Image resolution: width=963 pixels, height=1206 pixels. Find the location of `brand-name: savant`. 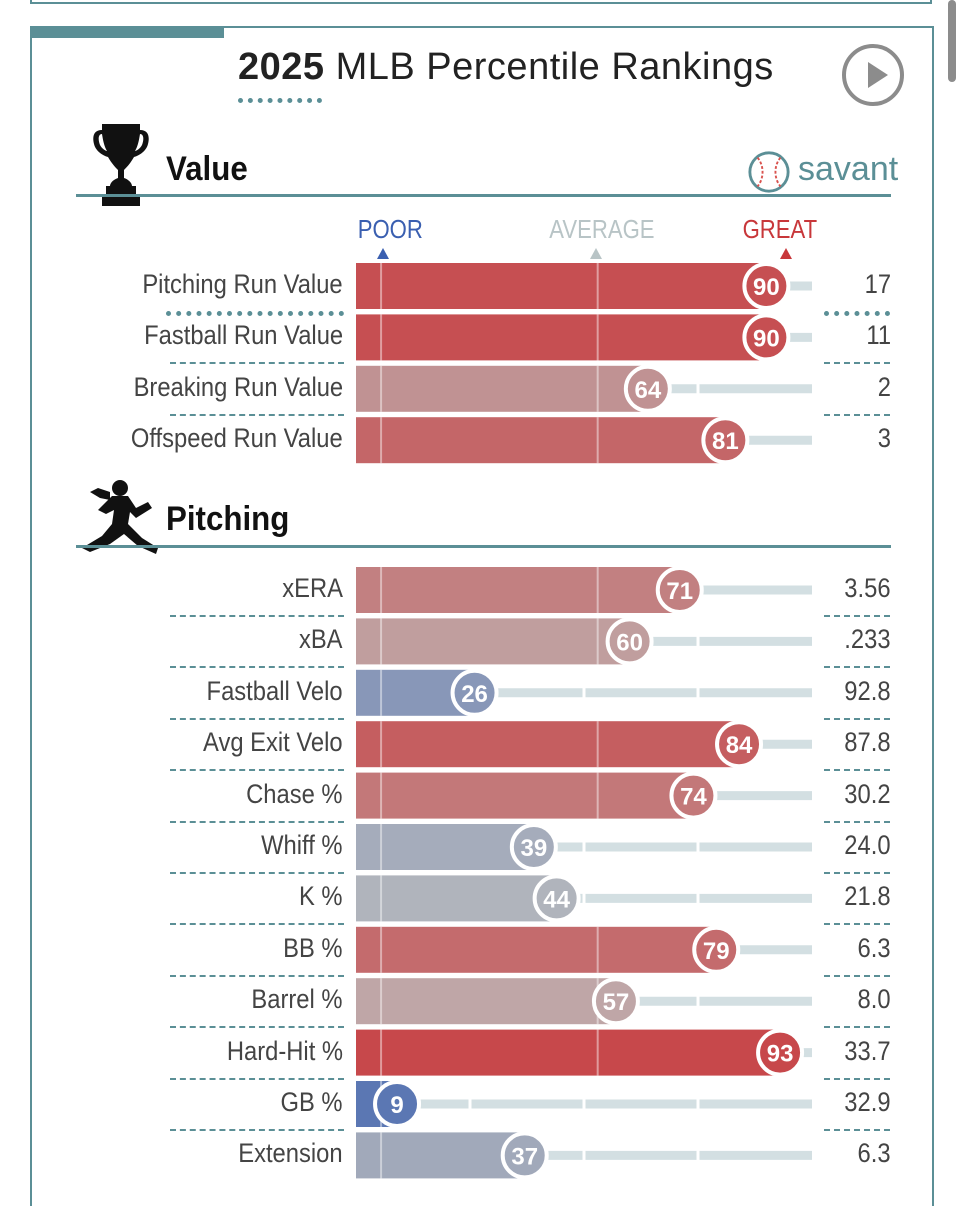

brand-name: savant is located at coordinates (848, 169).